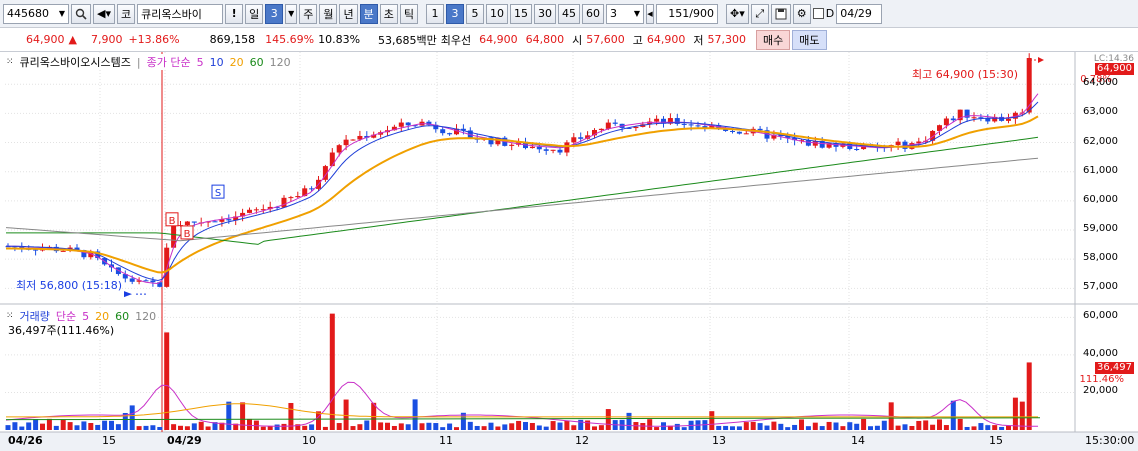 This screenshot has height=451, width=1138. I want to click on count-field: 151 /900, so click(686, 13).